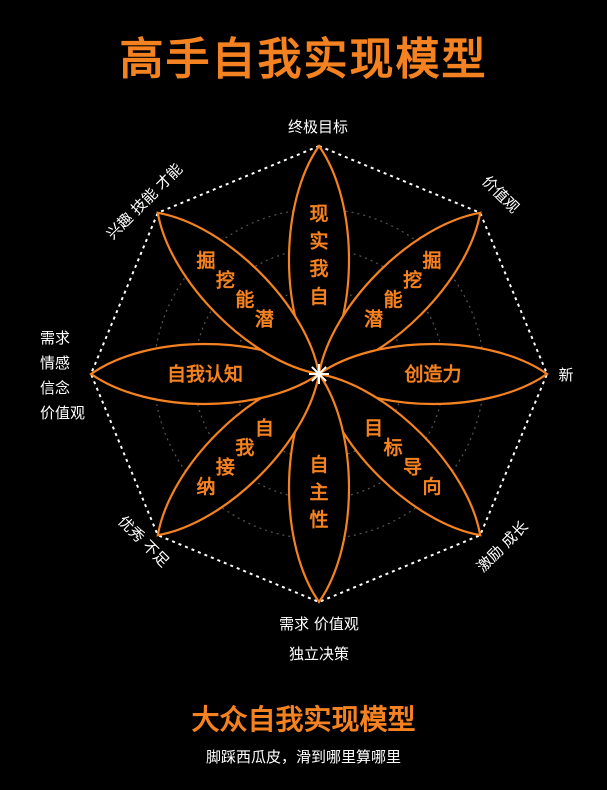 This screenshot has height=790, width=607. What do you see at coordinates (62, 413) in the screenshot?
I see `vertex-label-left-line-4: 价值观` at bounding box center [62, 413].